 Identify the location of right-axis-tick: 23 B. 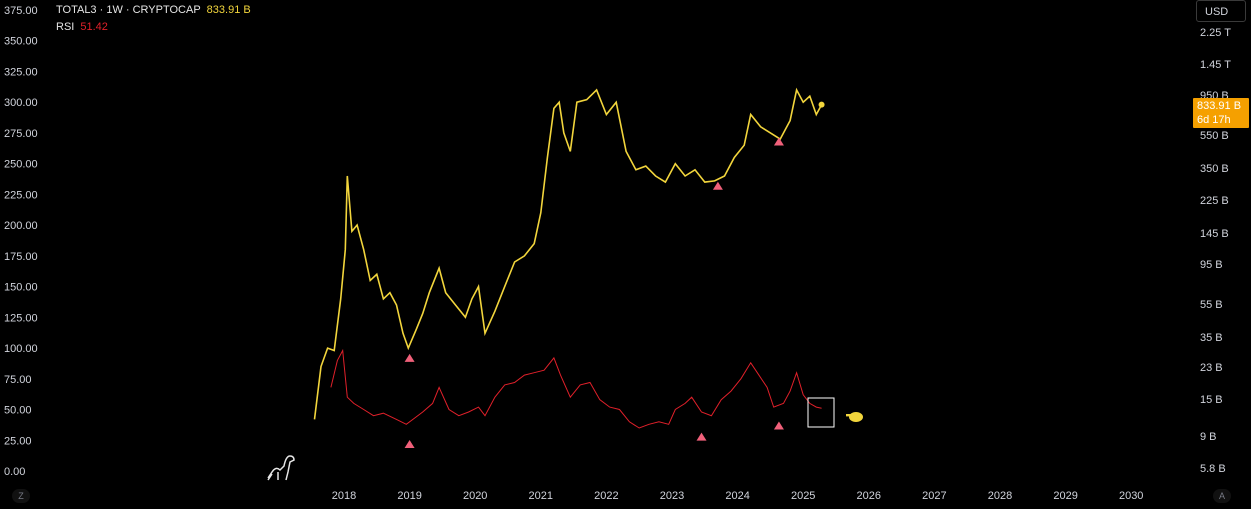
(1211, 368).